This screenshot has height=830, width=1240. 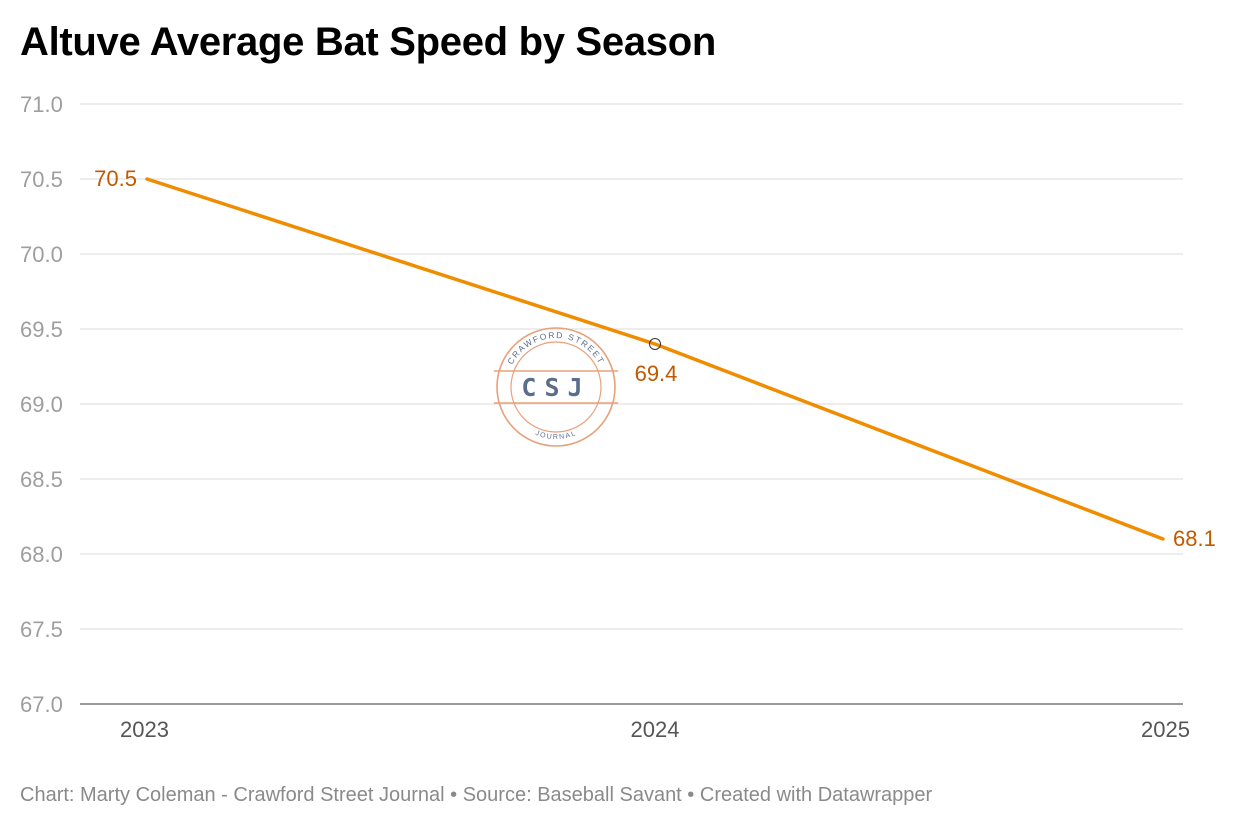 What do you see at coordinates (144, 729) in the screenshot?
I see `x-tick-label: 2023` at bounding box center [144, 729].